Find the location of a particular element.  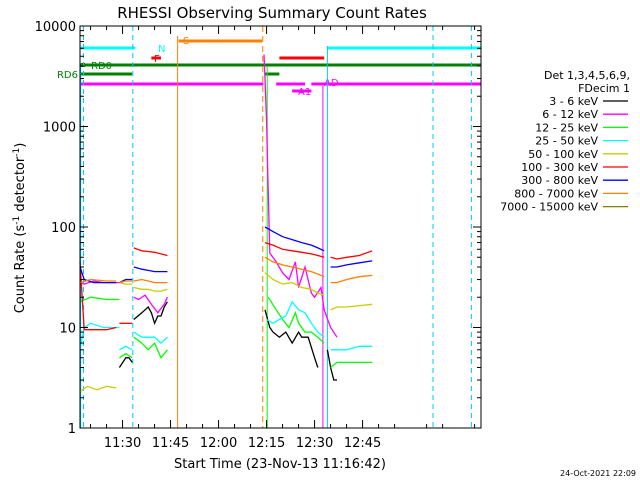

legend-label-2: 12 - 25 keV is located at coordinates (566, 127).